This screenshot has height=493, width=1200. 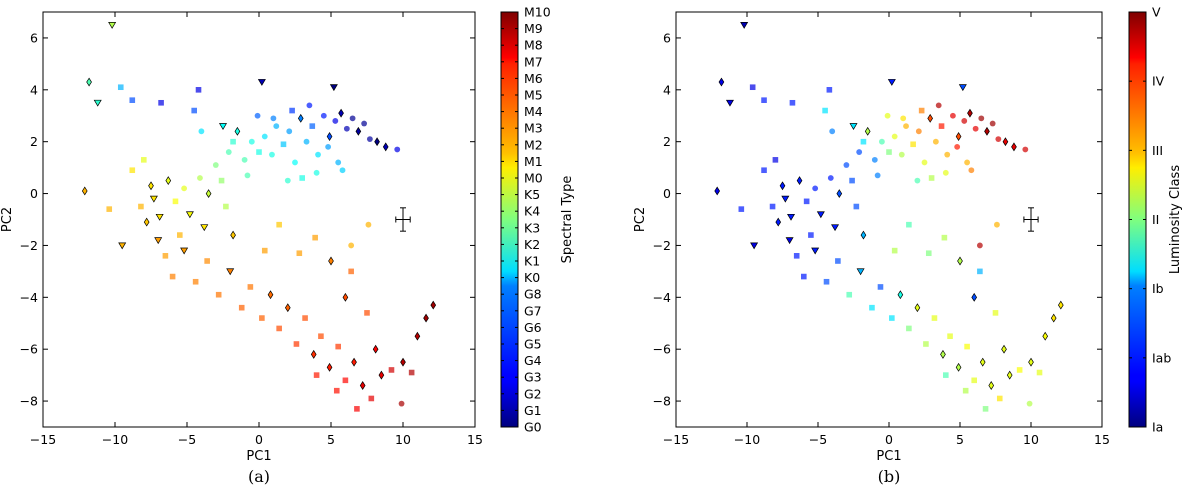 I want to click on colorbar-tick-label: M8, so click(x=533, y=45).